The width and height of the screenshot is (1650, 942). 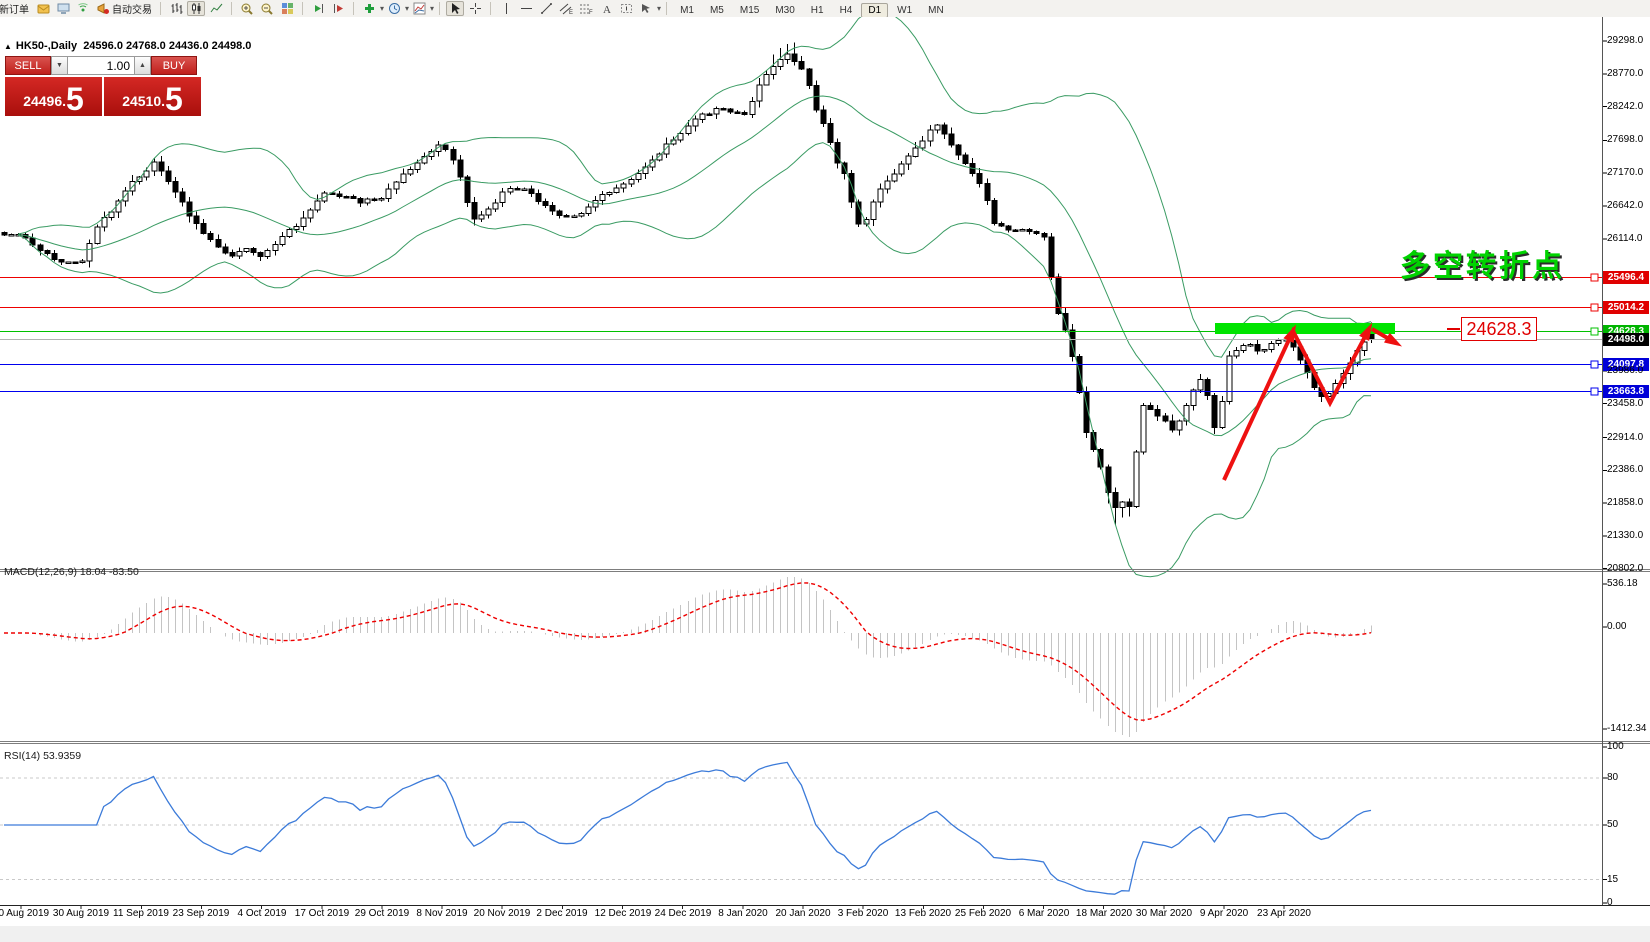 I want to click on horizontal-line-icon, so click(x=526, y=8).